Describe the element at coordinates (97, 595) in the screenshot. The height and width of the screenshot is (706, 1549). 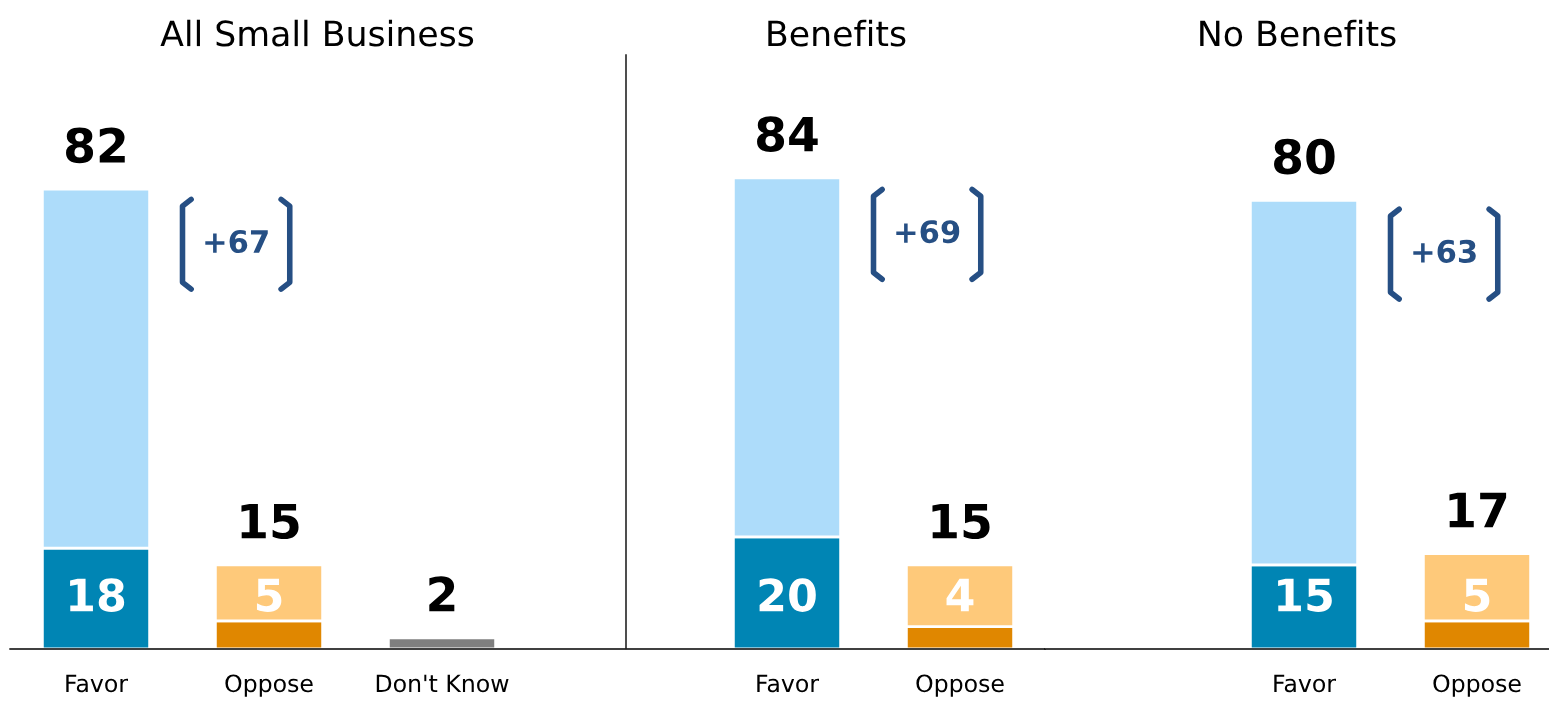
I see `data-label: 18` at that location.